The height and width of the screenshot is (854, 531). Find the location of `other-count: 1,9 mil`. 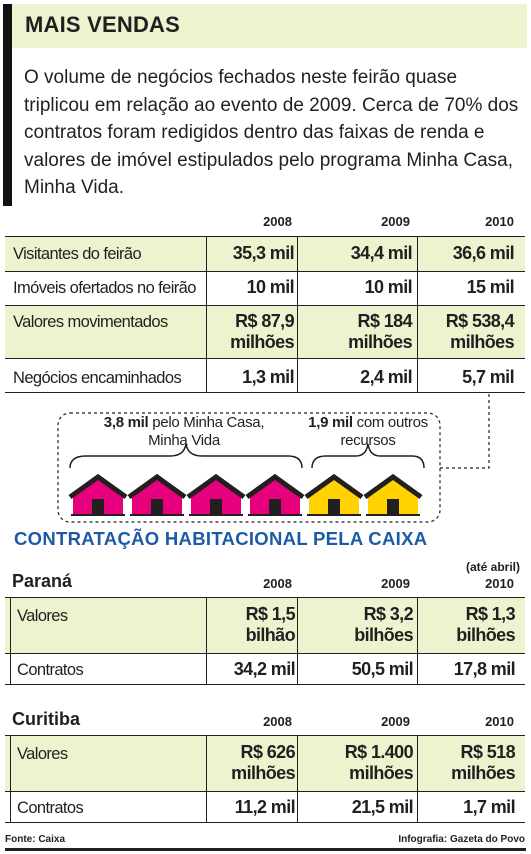

other-count: 1,9 mil is located at coordinates (330, 422).